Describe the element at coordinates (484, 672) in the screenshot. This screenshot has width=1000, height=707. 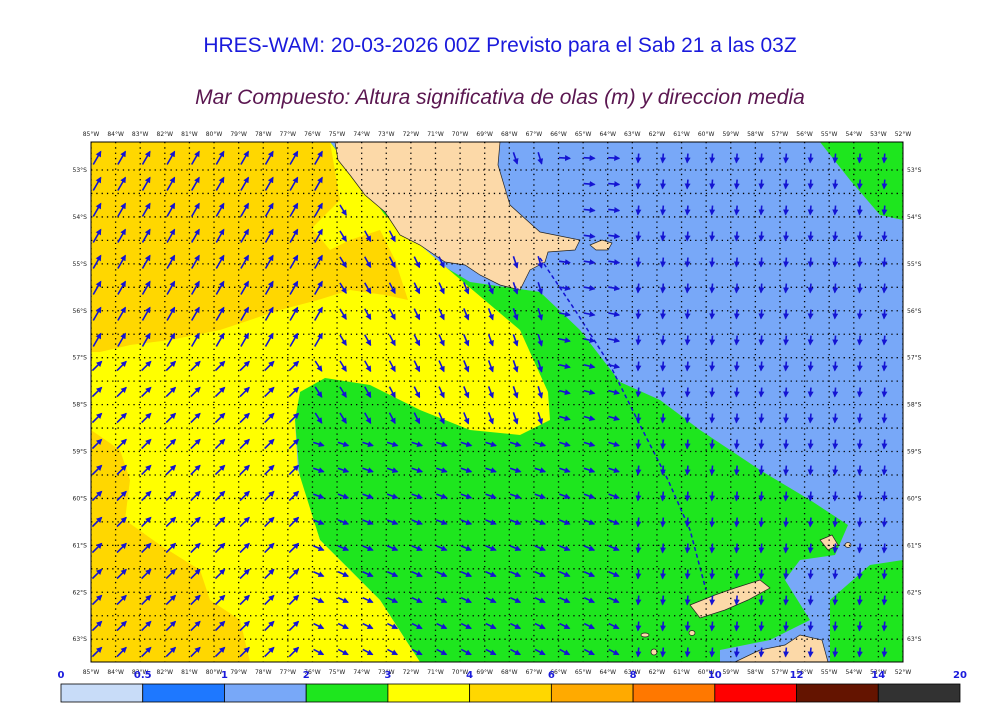
I see `lon-label-bottom: 69°W` at that location.